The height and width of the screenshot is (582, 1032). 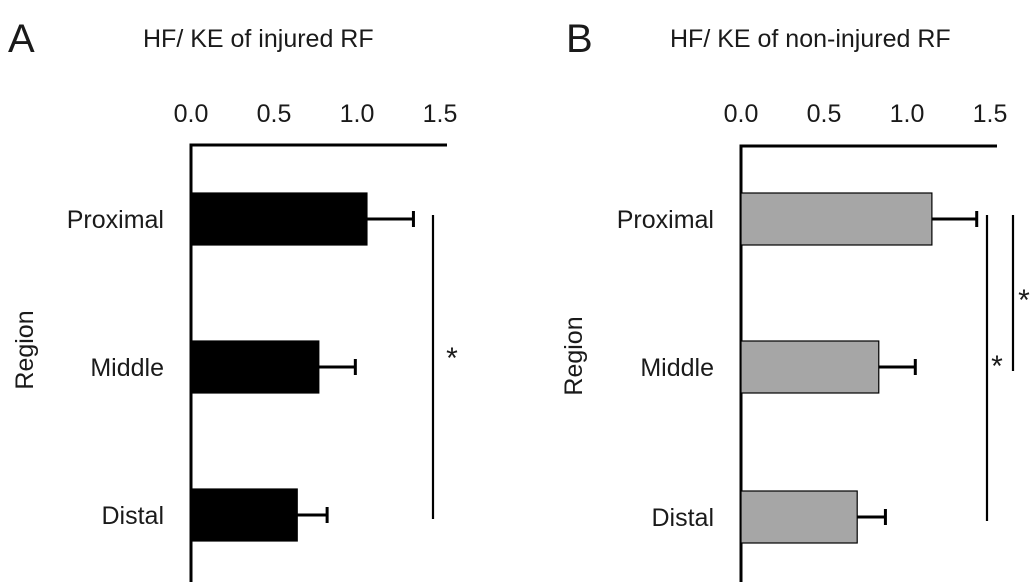 What do you see at coordinates (682, 518) in the screenshot?
I see `panel-b-category-label: Distal` at bounding box center [682, 518].